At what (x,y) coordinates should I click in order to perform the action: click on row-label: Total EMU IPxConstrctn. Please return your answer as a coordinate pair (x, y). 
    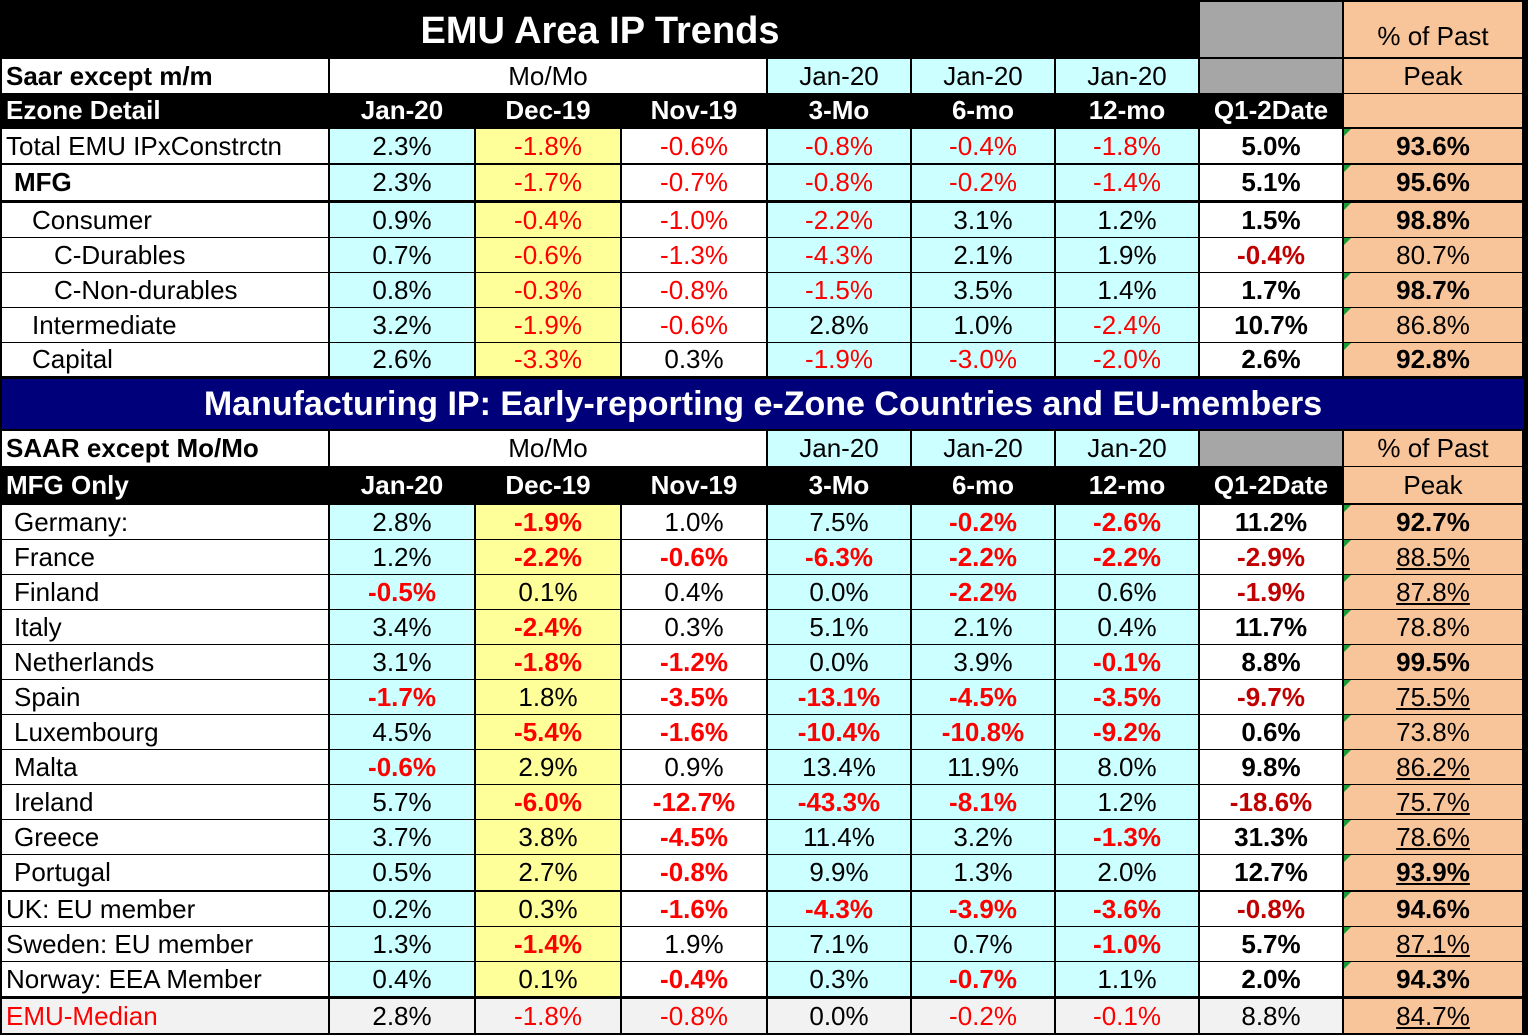
    Looking at the image, I should click on (165, 146).